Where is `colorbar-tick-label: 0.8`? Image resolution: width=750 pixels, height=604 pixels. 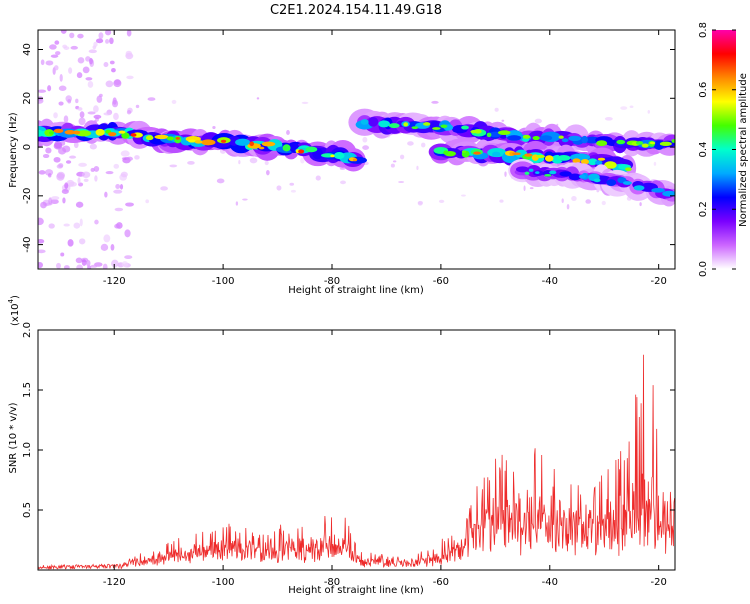 colorbar-tick-label: 0.8 is located at coordinates (703, 30).